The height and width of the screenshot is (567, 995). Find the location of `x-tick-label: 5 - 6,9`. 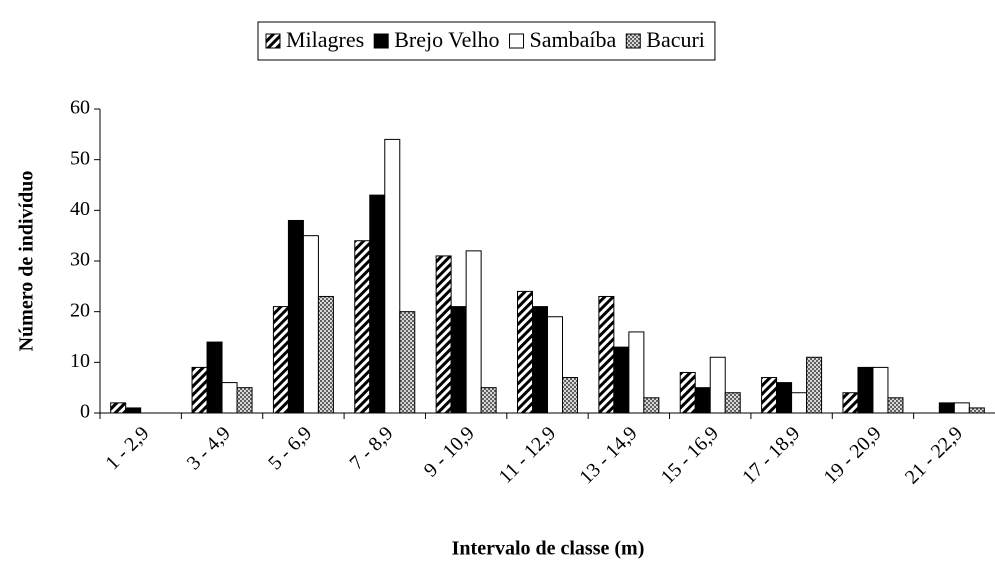

x-tick-label: 5 - 6,9 is located at coordinates (290, 448).